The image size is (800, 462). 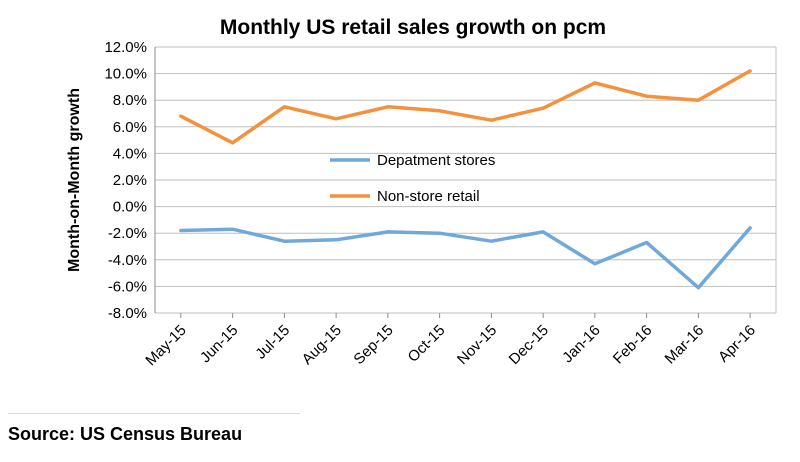 What do you see at coordinates (272, 342) in the screenshot?
I see `x-tick-label: Jul-15` at bounding box center [272, 342].